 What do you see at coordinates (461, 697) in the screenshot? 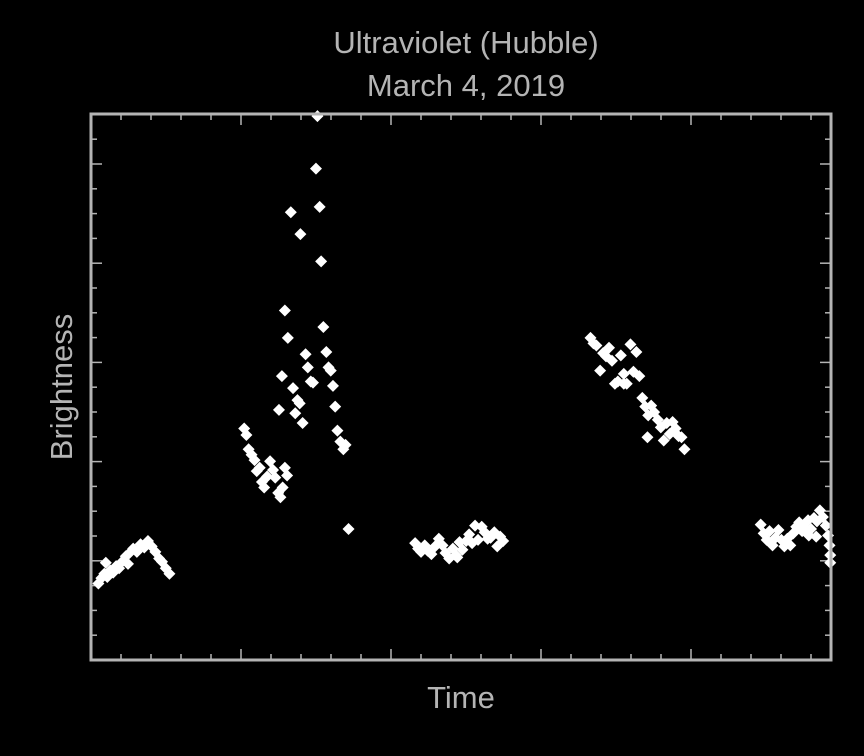
I see `x-axis-label: Time` at bounding box center [461, 697].